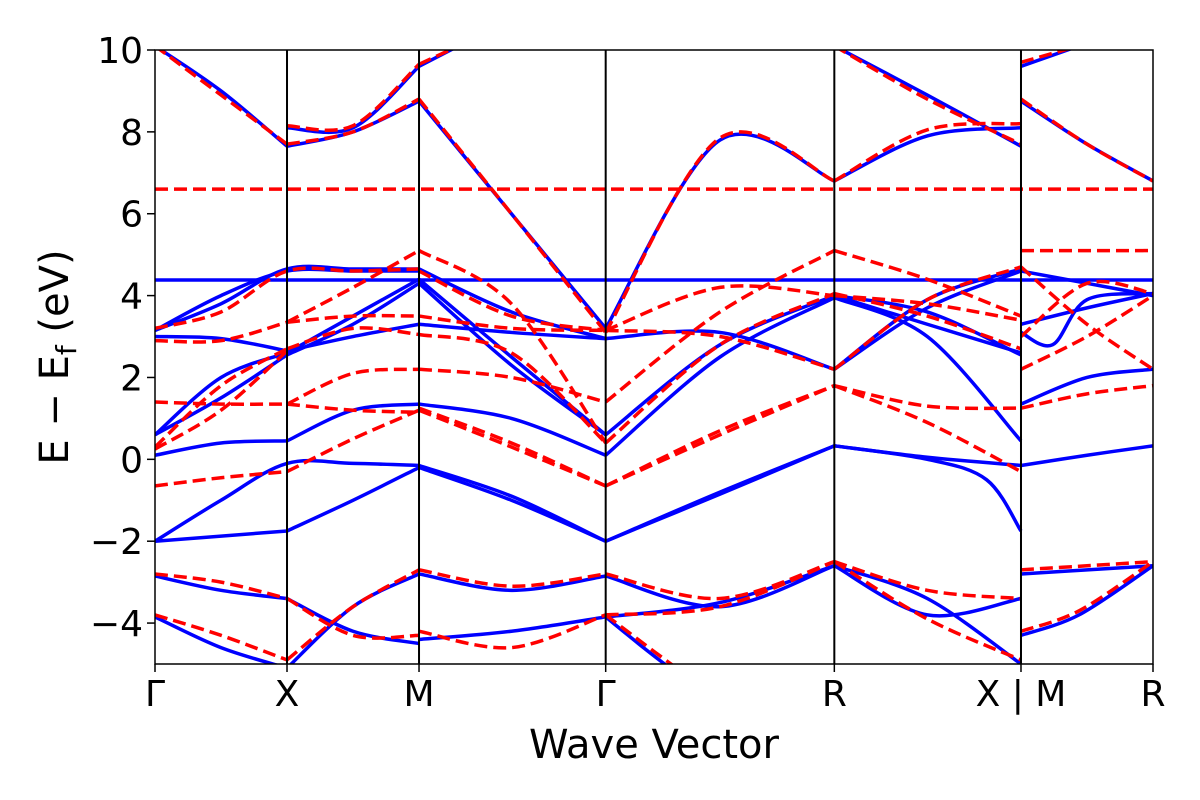 This screenshot has height=800, width=1200. Describe the element at coordinates (116, 542) in the screenshot. I see `y-tick-label: −2` at that location.